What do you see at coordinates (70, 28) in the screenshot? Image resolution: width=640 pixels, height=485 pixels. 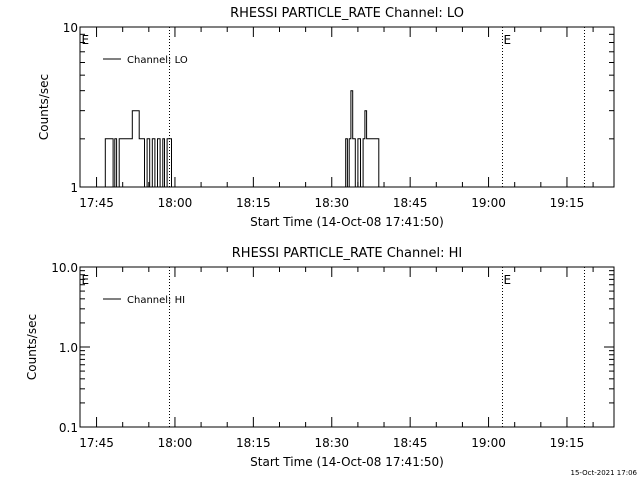 I see `y-tick-label: 10` at bounding box center [70, 28].